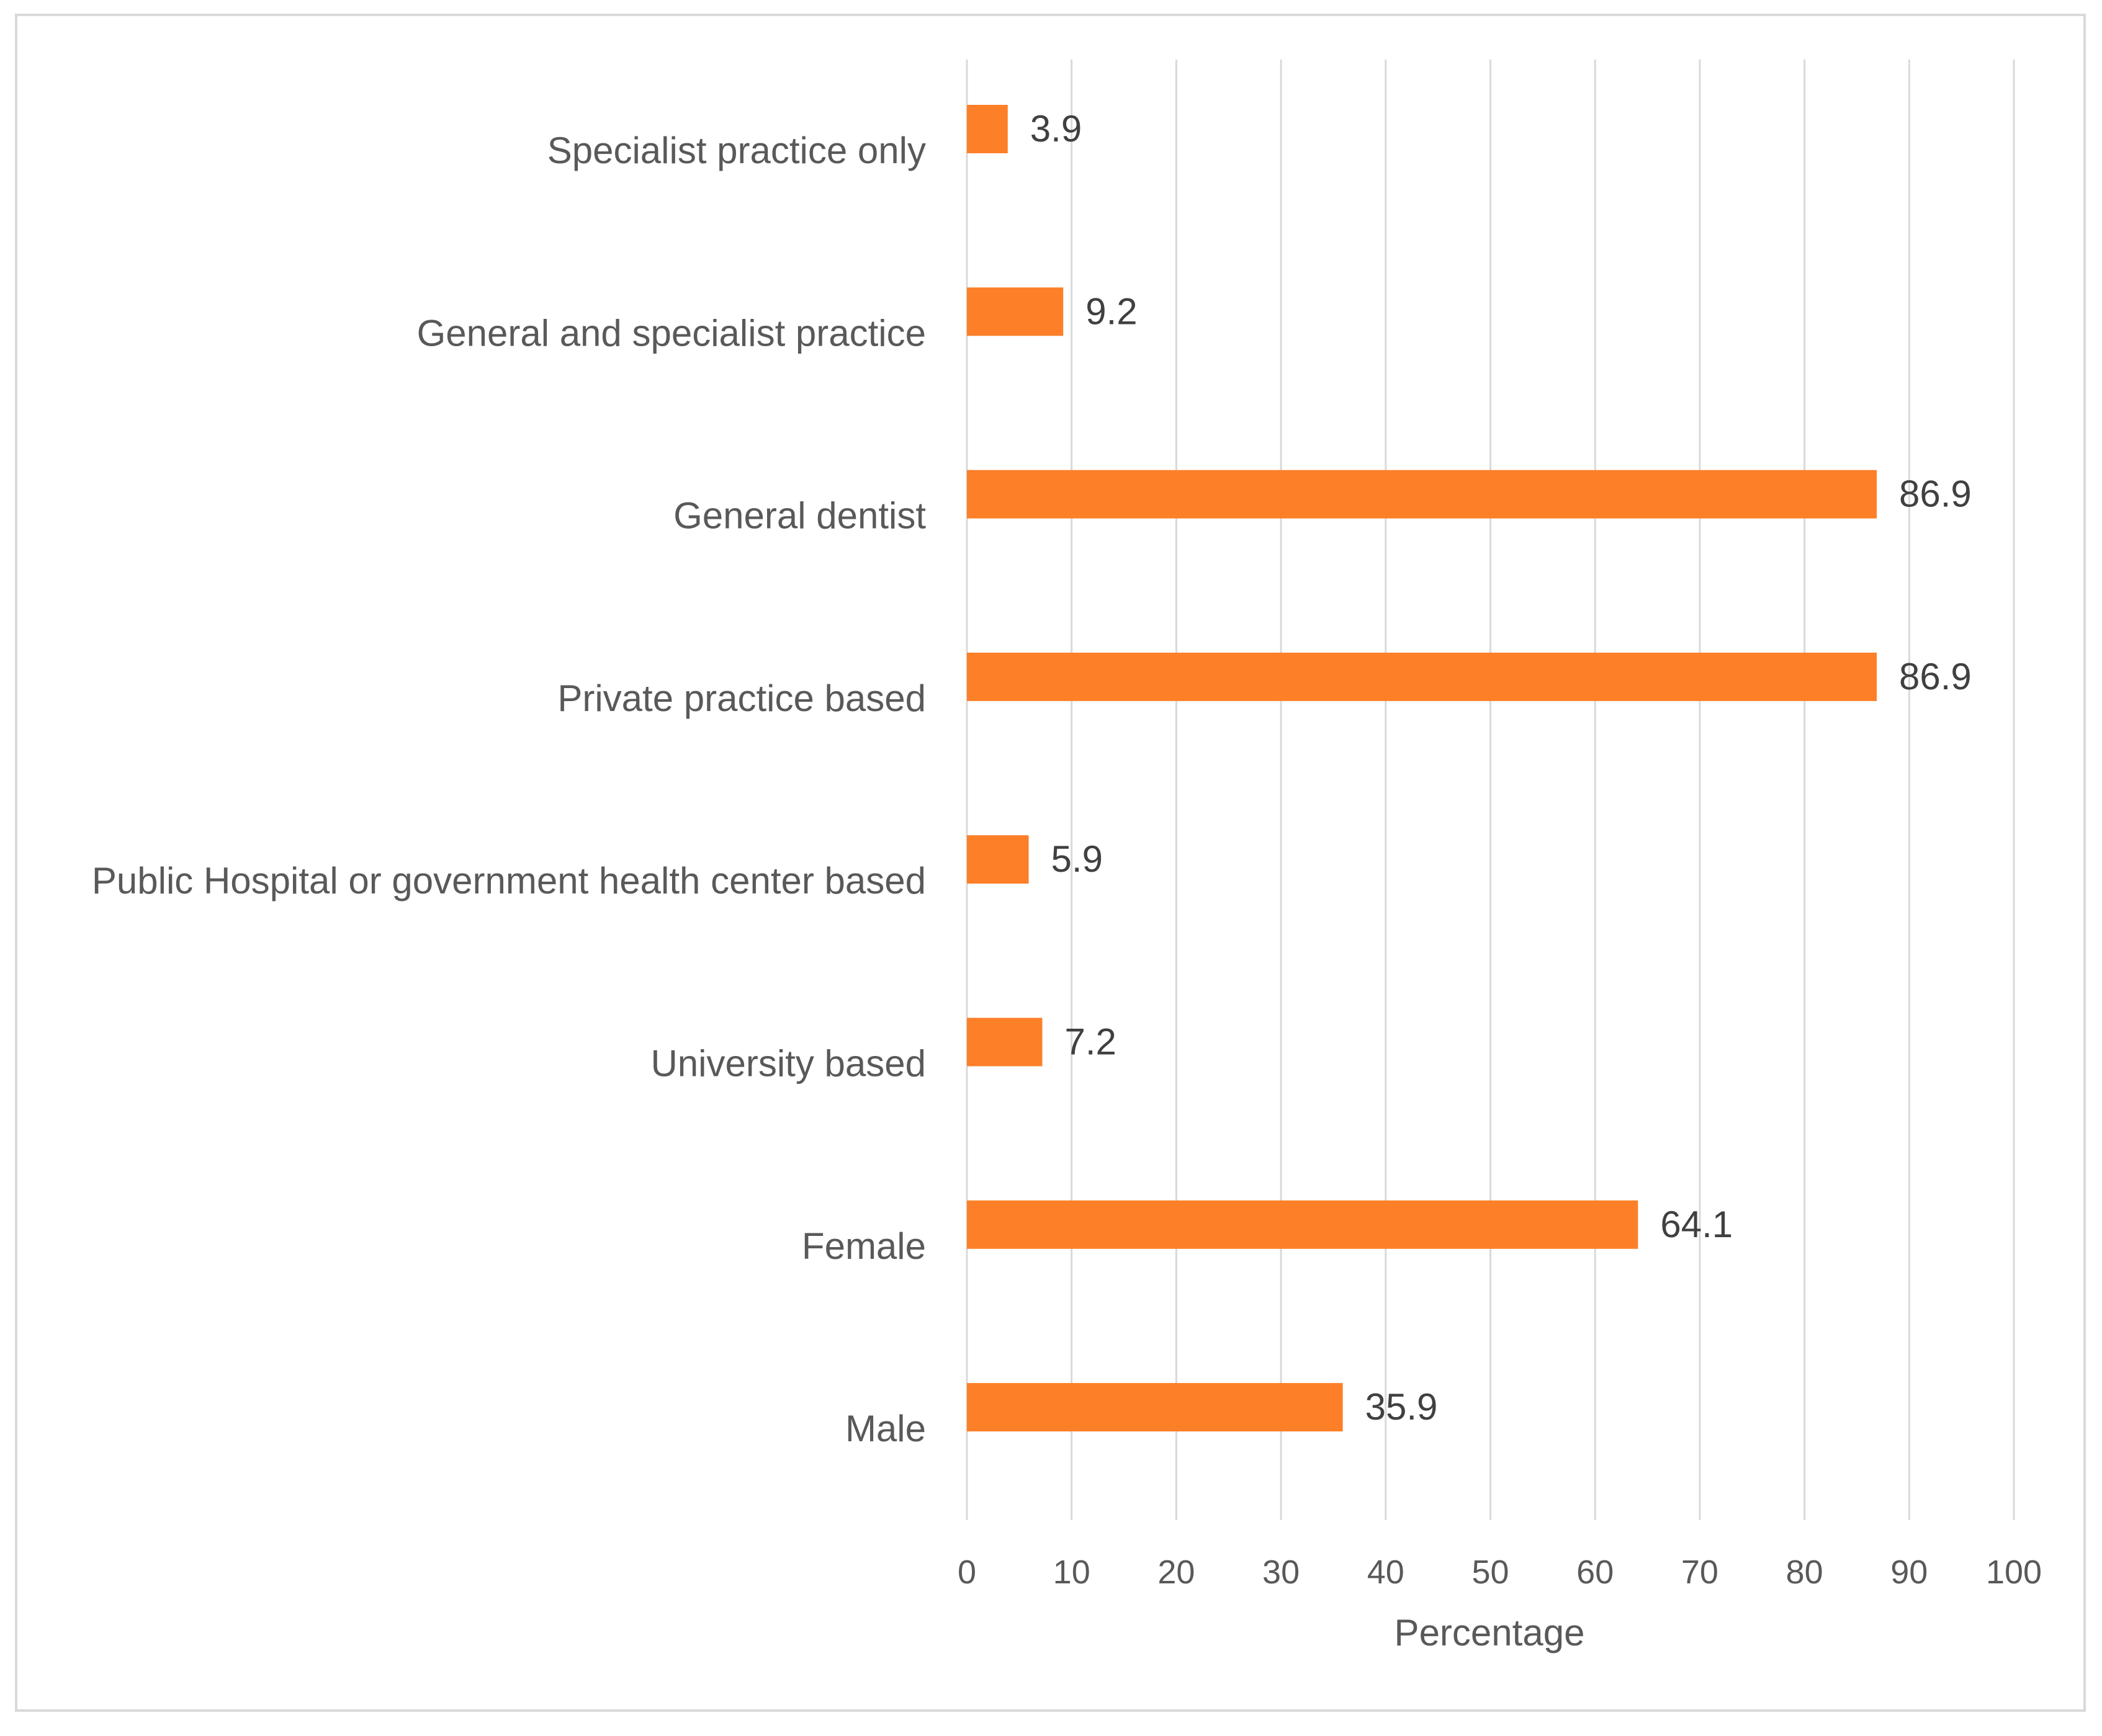 The width and height of the screenshot is (2102, 1736). I want to click on x-tick-label: 20, so click(1176, 1572).